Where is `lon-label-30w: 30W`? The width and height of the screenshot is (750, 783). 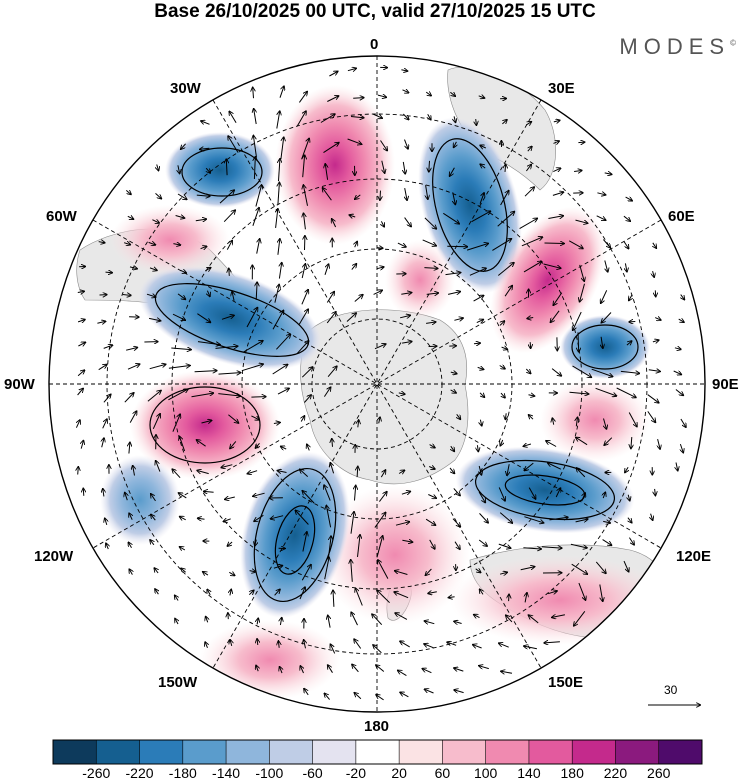
lon-label-30w: 30W is located at coordinates (185, 88).